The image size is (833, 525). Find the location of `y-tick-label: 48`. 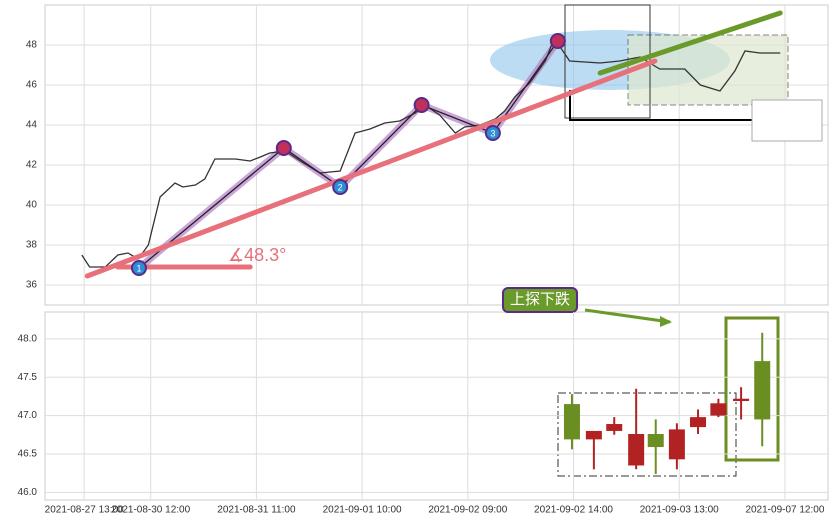

y-tick-label: 48 is located at coordinates (32, 45).